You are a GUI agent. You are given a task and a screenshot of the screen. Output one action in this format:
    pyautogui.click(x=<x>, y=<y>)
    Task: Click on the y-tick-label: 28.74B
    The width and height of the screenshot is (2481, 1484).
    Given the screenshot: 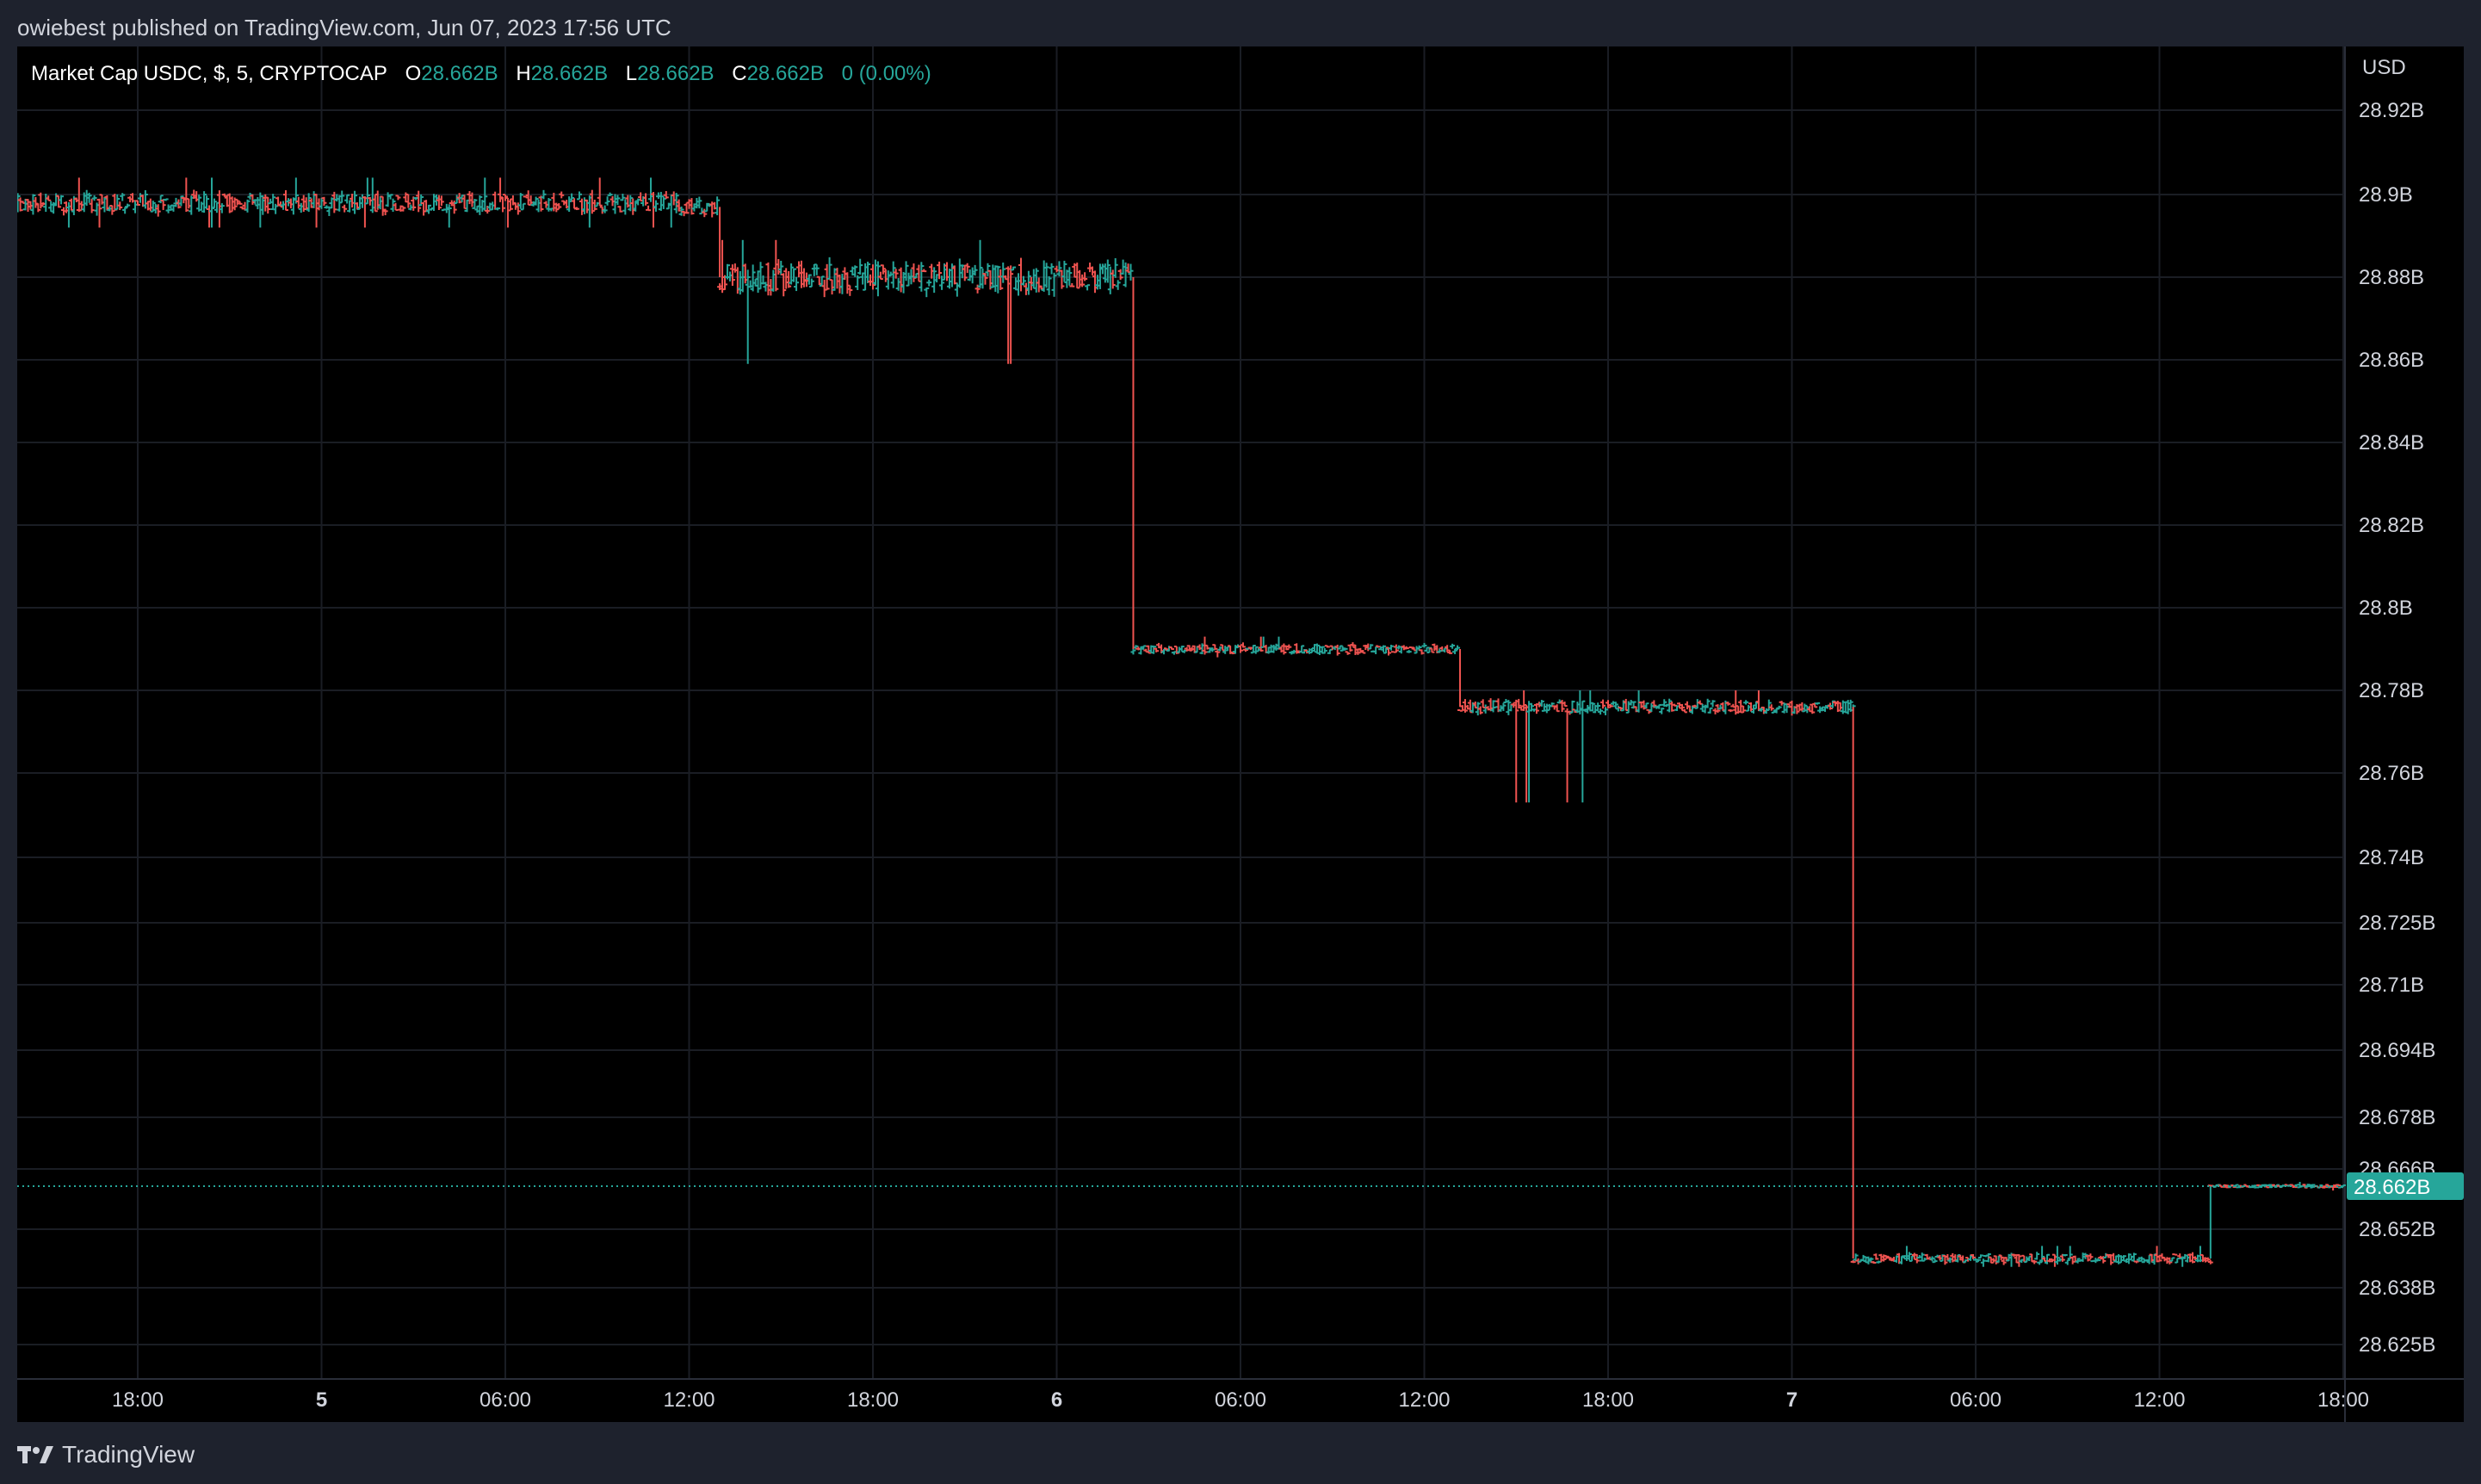 What is the action you would take?
    pyautogui.click(x=2391, y=857)
    